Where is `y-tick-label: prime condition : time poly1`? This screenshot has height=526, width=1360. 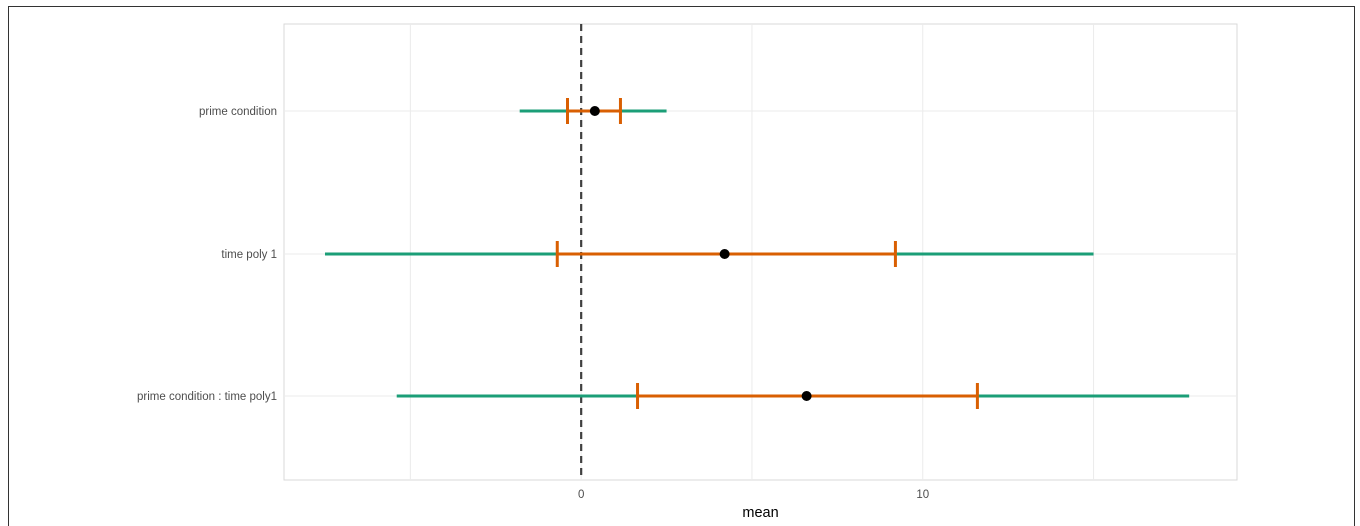 y-tick-label: prime condition : time poly1 is located at coordinates (207, 397).